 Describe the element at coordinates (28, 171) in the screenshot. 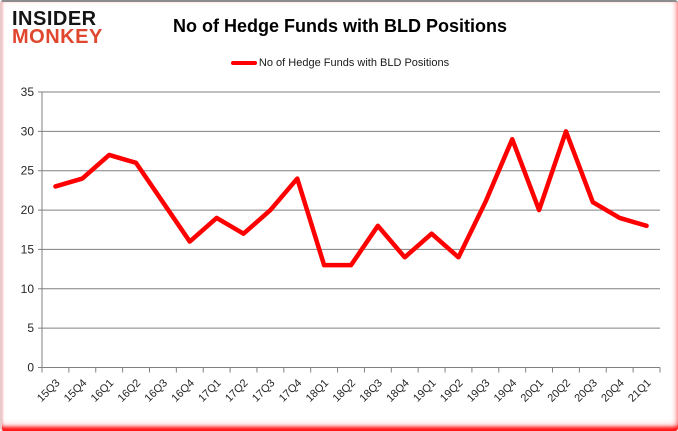

I see `y-tick-label: 25` at that location.